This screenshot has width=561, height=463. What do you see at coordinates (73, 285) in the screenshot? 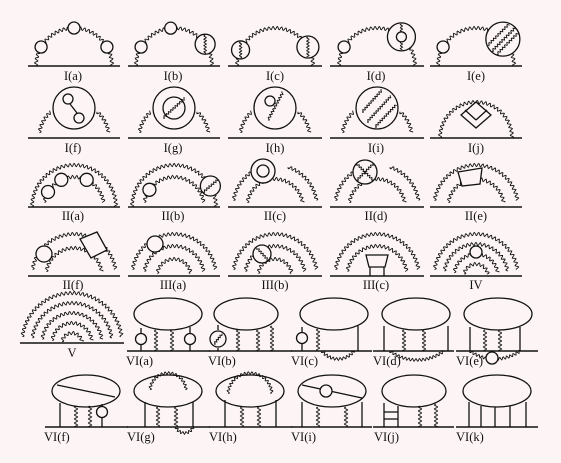
I see `label-IIf: II(f)` at bounding box center [73, 285].